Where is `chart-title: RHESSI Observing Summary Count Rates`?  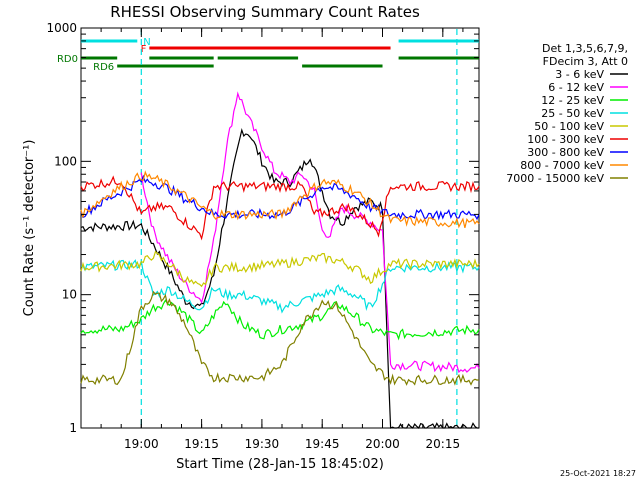 chart-title: RHESSI Observing Summary Count Rates is located at coordinates (265, 12).